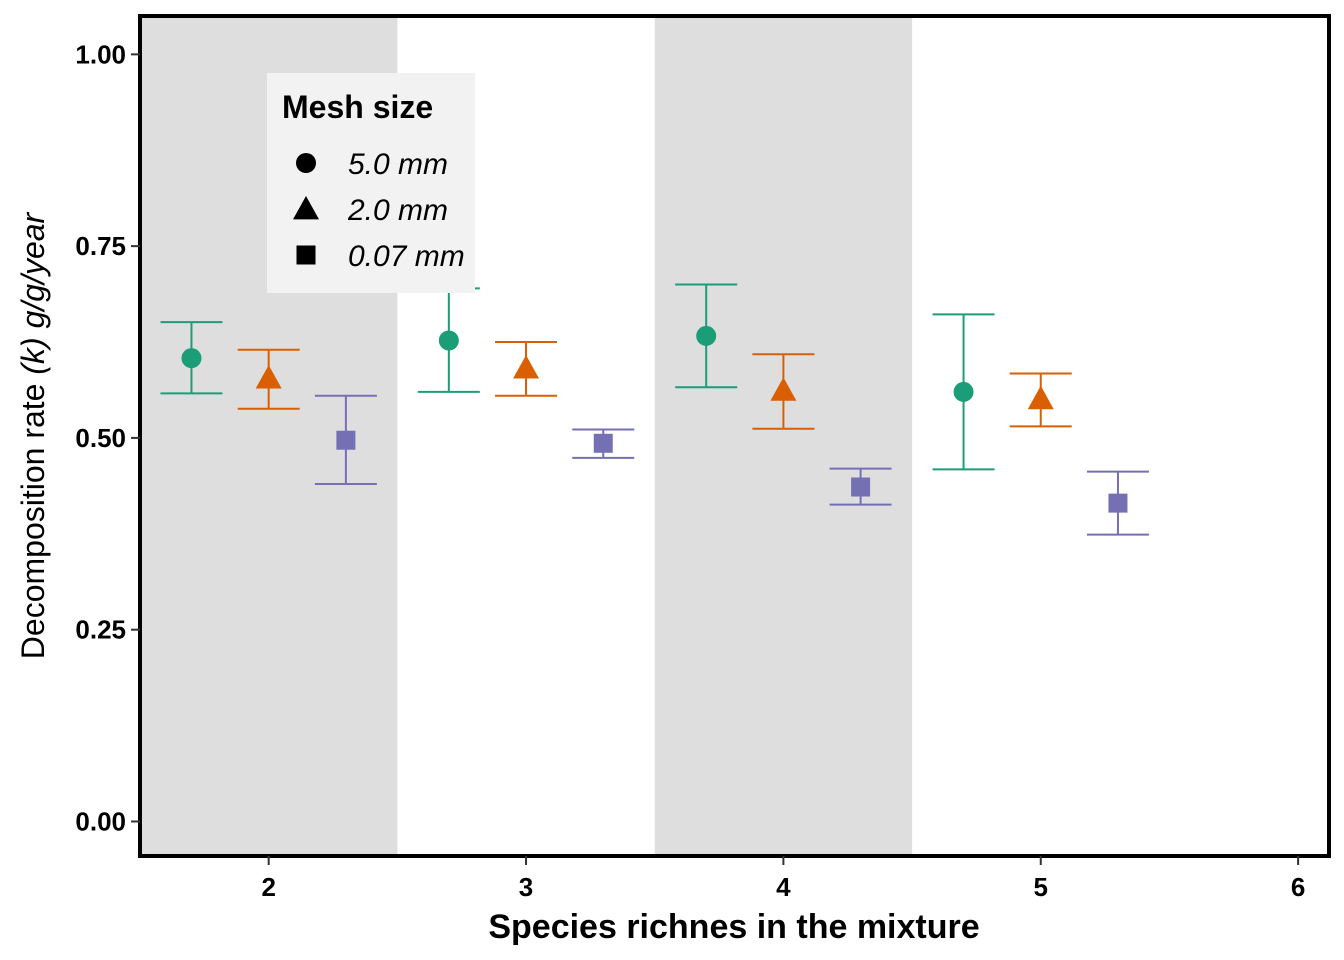  I want to click on y-axis-title-unit: g/g/year, so click(33, 269).